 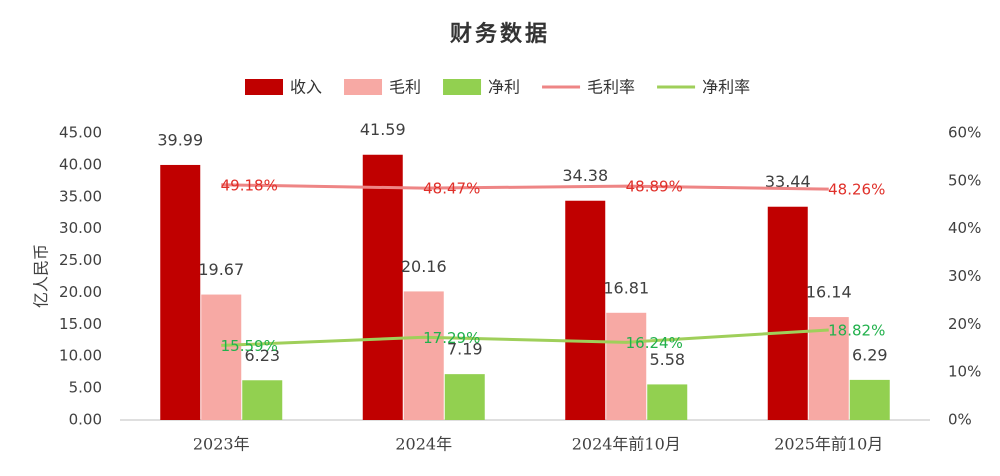 What do you see at coordinates (405, 87) in the screenshot?
I see `legend-label: 毛利` at bounding box center [405, 87].